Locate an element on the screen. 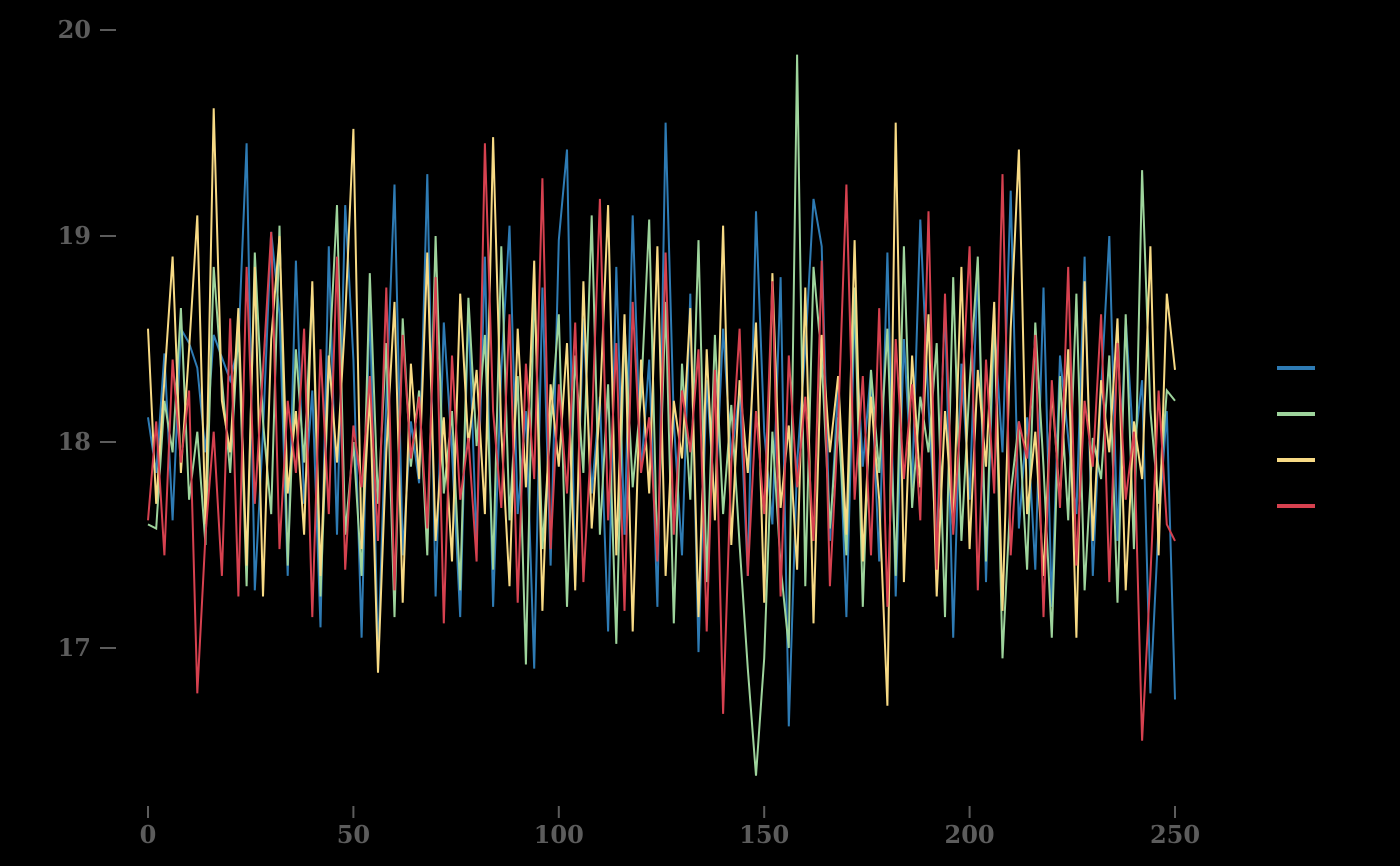  x-axis-tick-label: 250 is located at coordinates (1175, 834).